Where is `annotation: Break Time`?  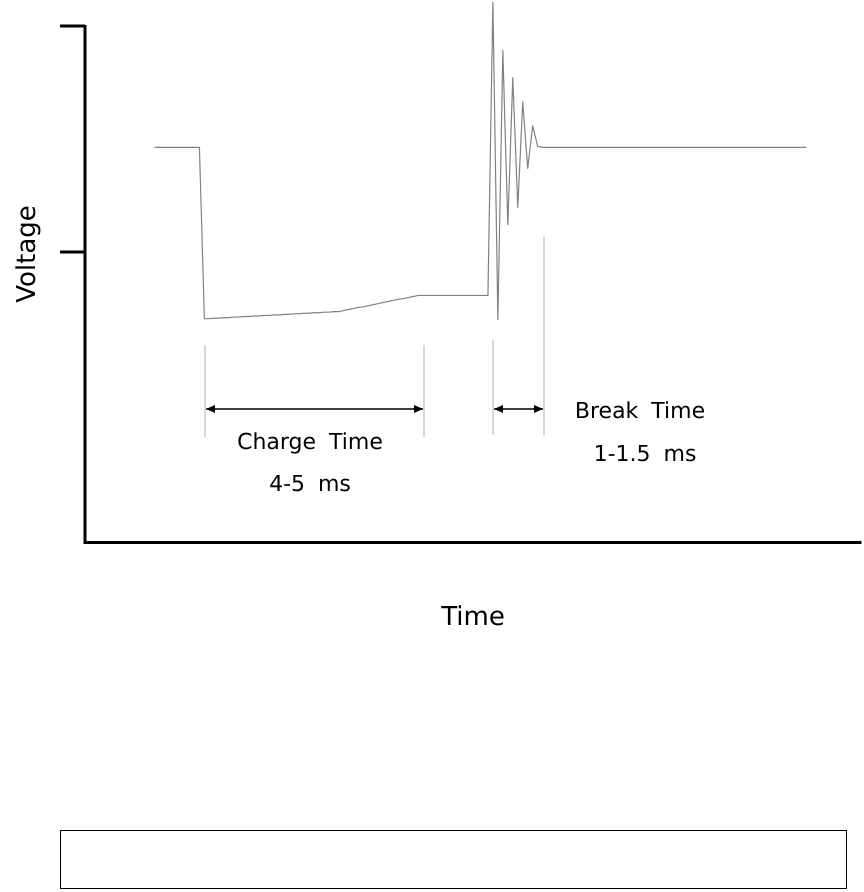 annotation: Break Time is located at coordinates (640, 412).